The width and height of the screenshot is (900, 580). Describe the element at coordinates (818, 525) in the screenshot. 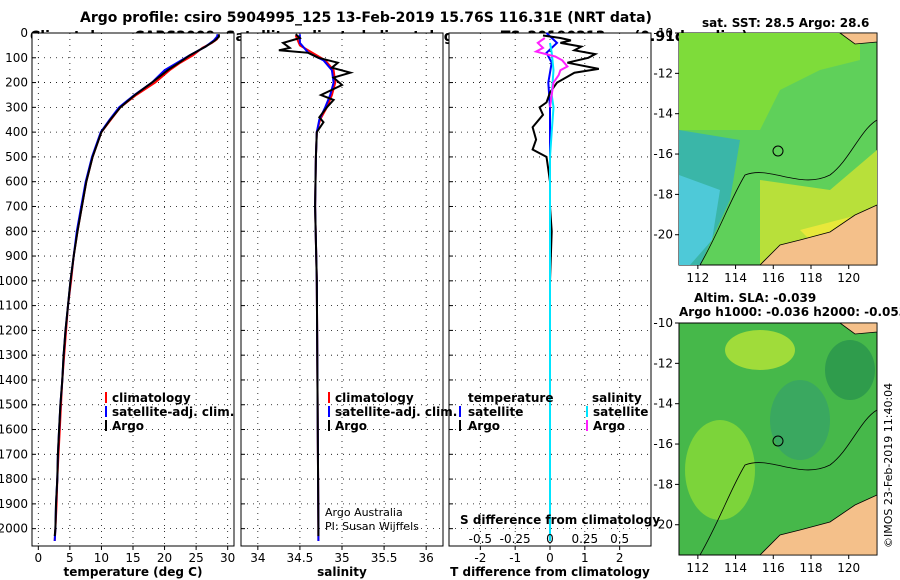

I see `sla-land-mass` at that location.